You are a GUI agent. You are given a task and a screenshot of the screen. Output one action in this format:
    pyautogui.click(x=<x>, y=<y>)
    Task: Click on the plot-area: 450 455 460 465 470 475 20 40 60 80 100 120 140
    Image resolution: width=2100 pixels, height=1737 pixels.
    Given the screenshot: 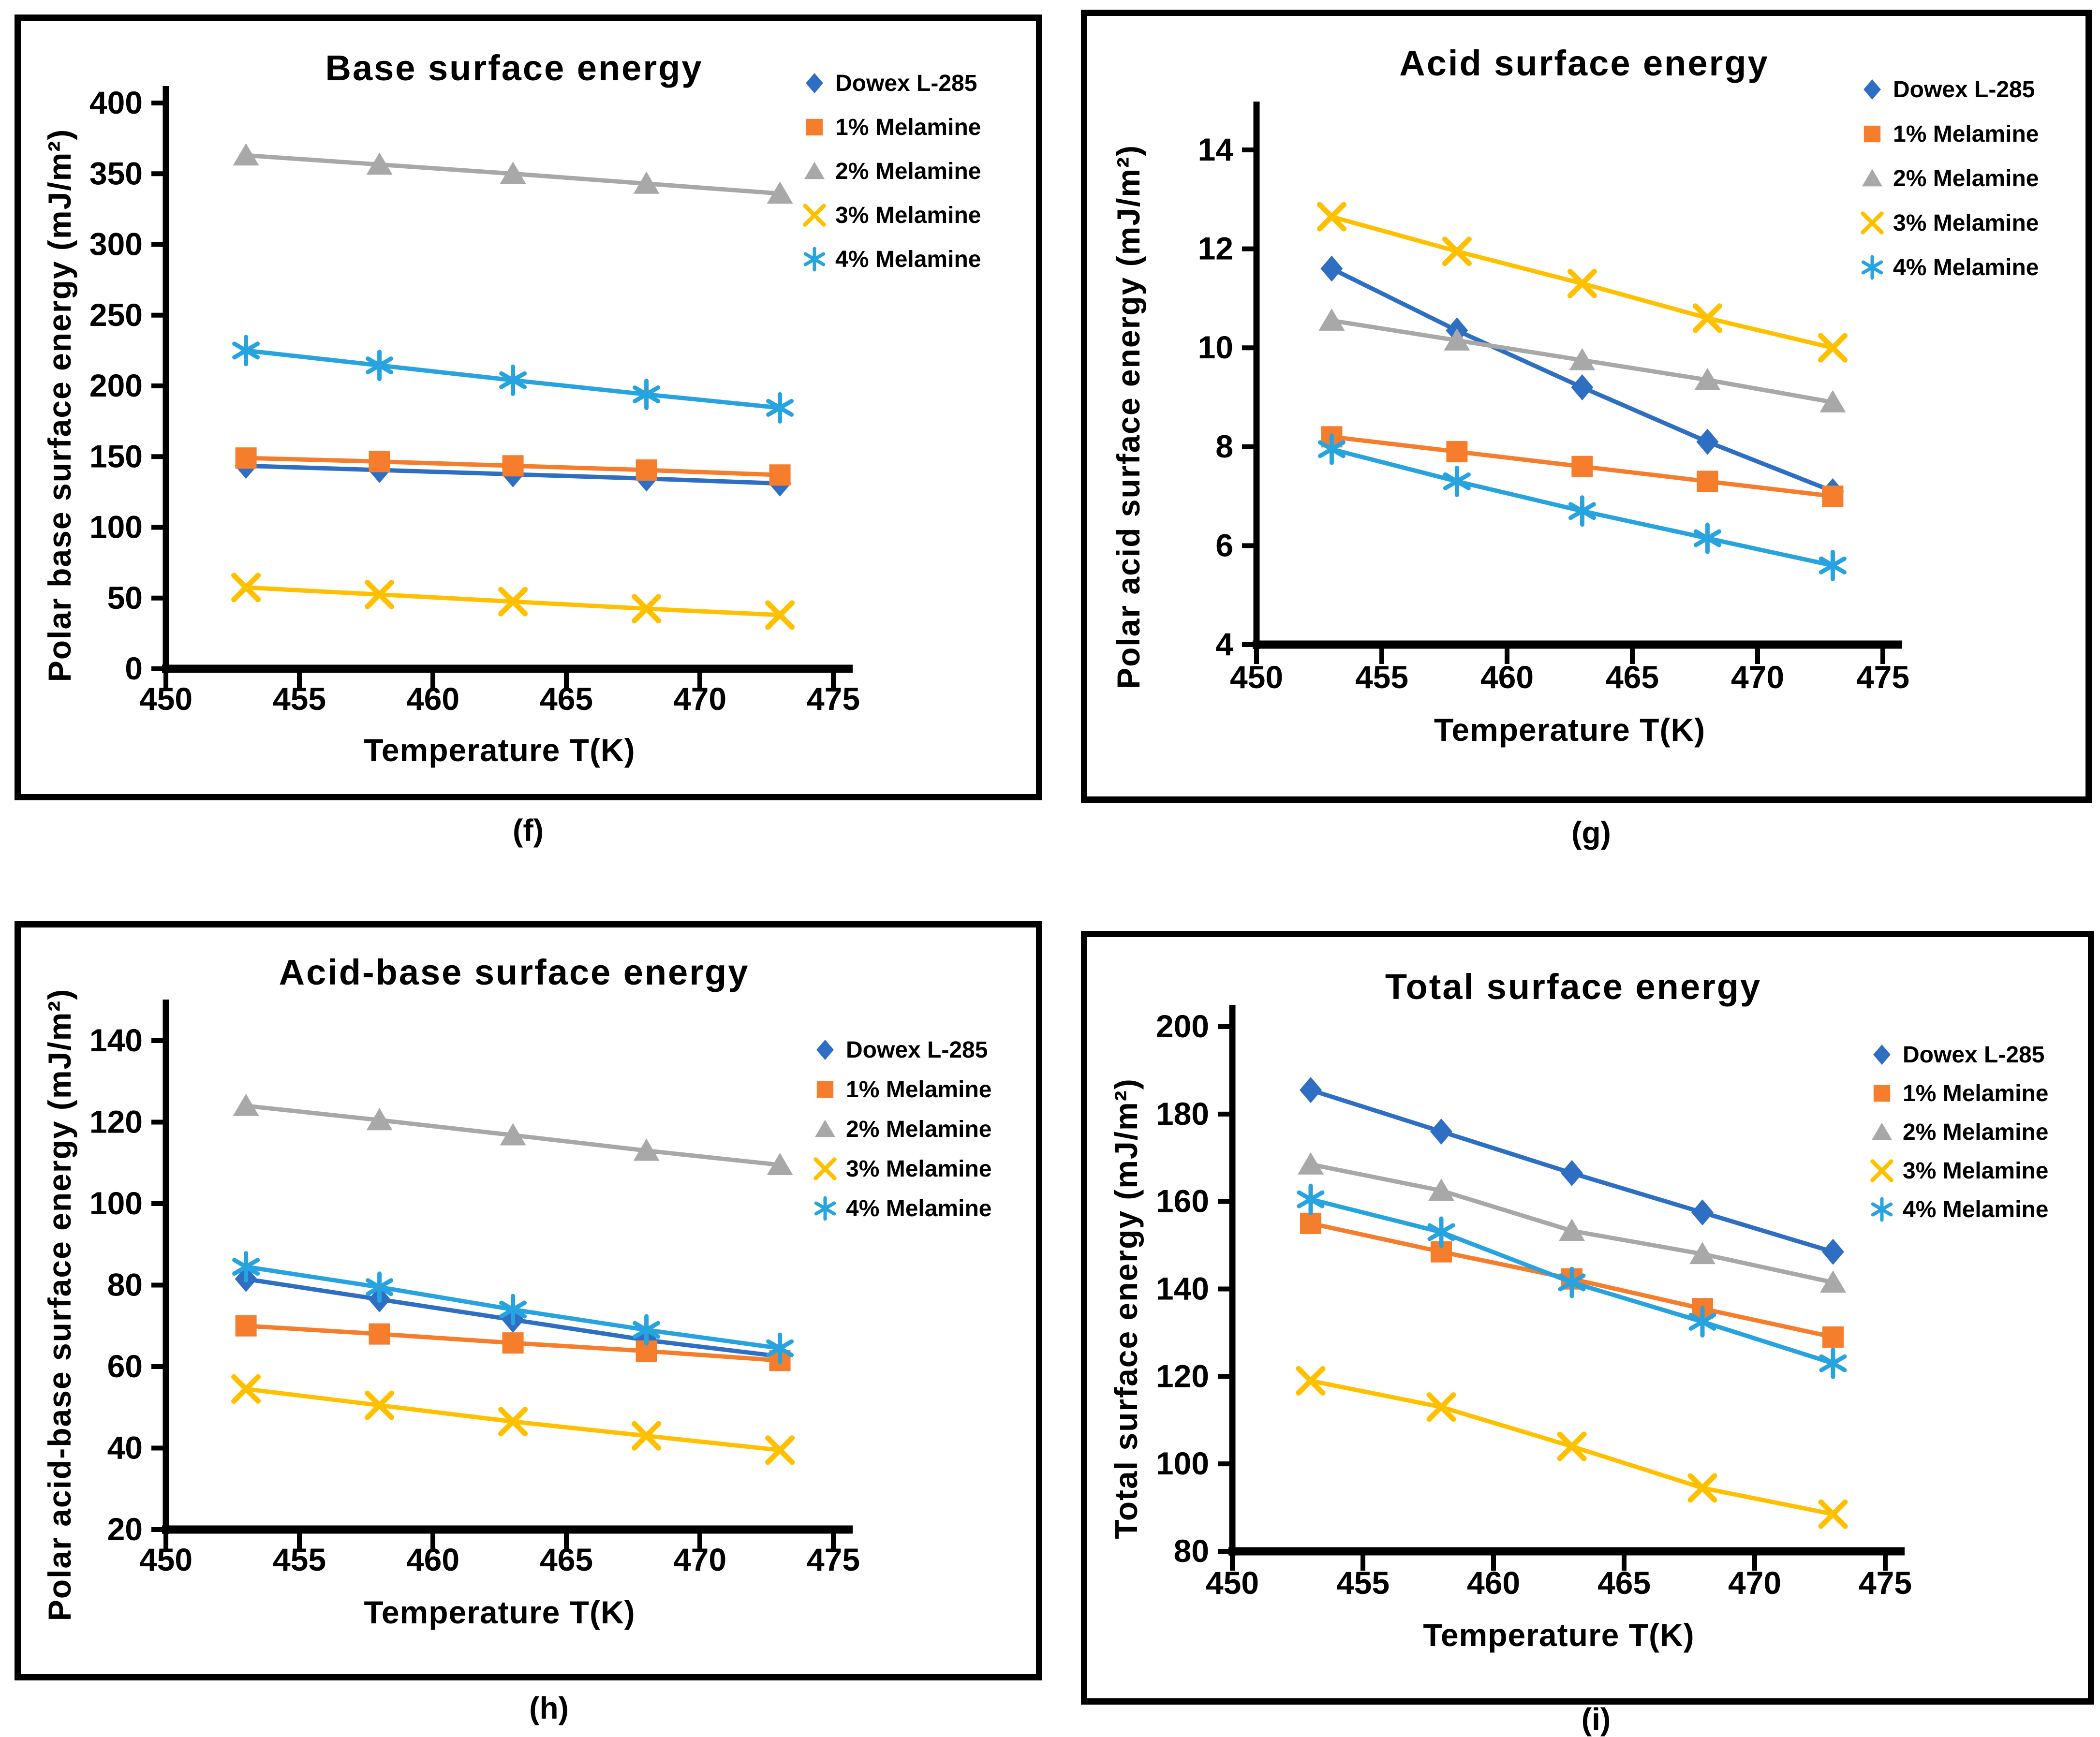 What is the action you would take?
    pyautogui.click(x=474, y=1288)
    